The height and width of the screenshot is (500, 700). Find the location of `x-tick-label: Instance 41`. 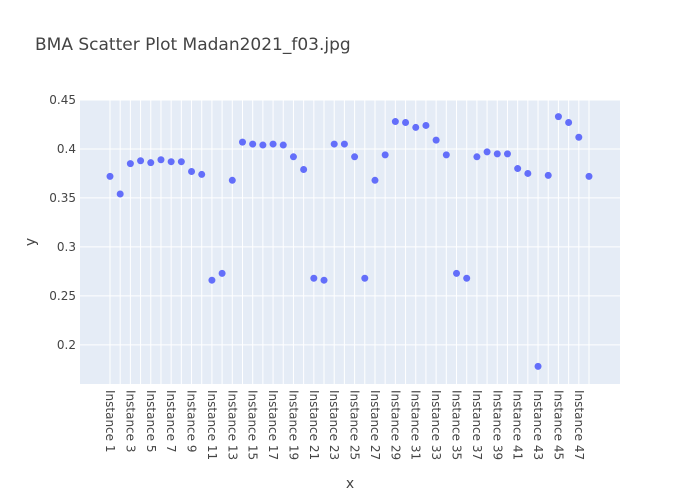

x-tick-label: Instance 41 is located at coordinates (518, 425).